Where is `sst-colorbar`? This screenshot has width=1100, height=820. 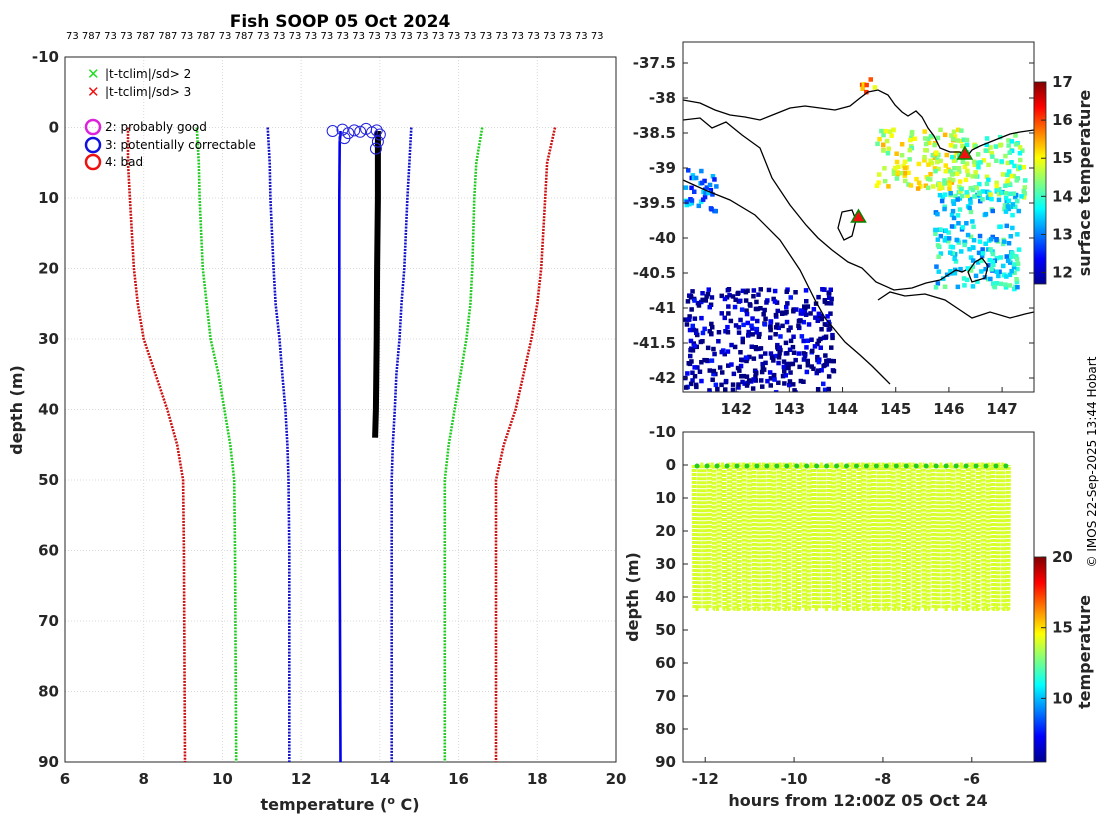 sst-colorbar is located at coordinates (1040, 183).